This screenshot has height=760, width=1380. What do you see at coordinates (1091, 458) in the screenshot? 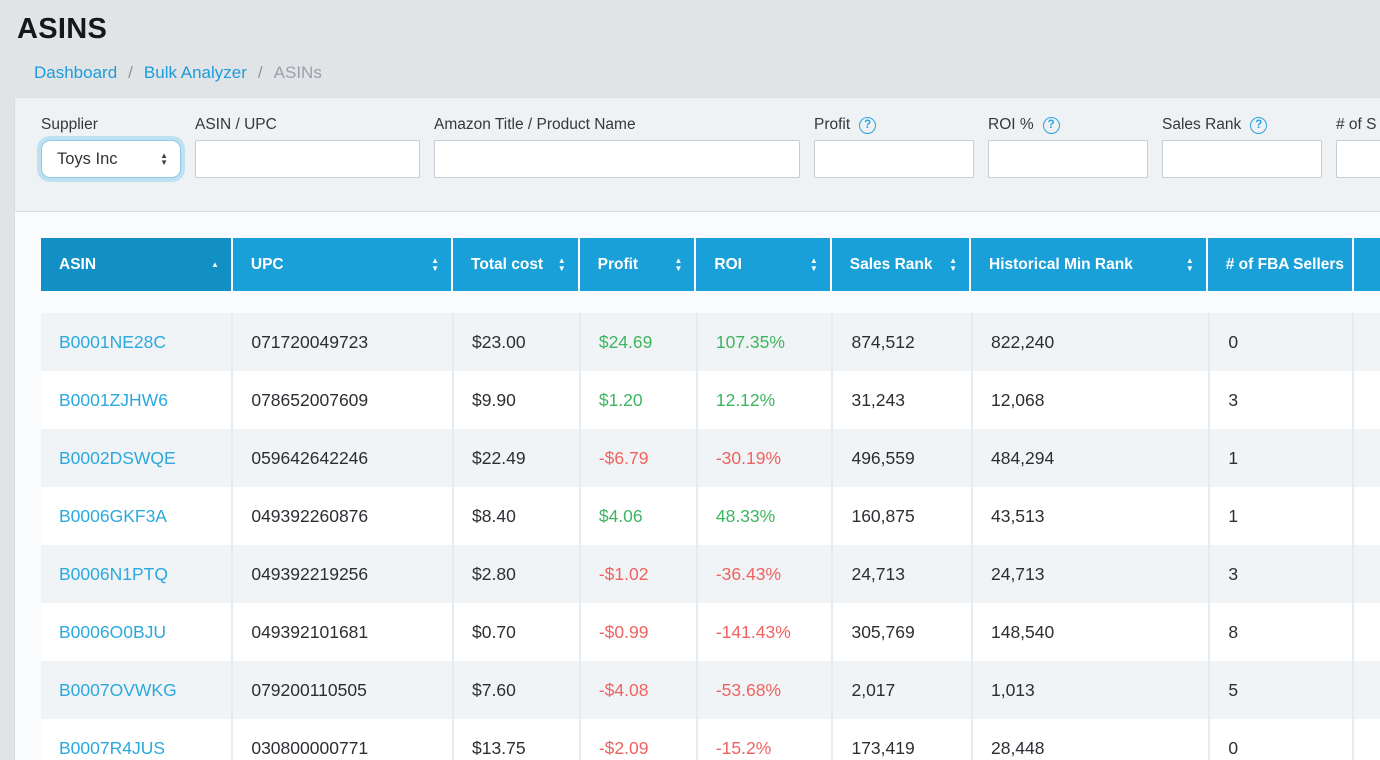
I see `cell-historical-min-rank: 484,294` at bounding box center [1091, 458].